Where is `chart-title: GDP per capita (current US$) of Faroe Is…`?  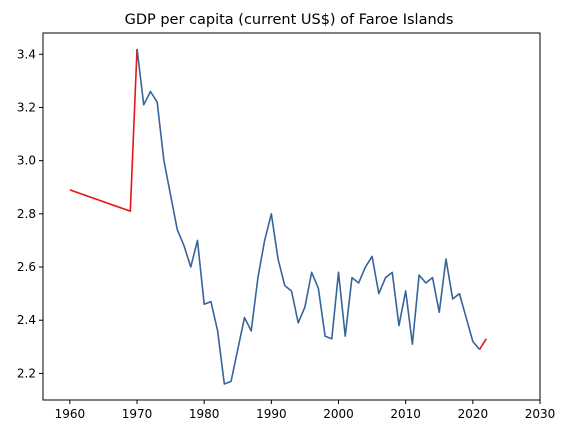 chart-title: GDP per capita (current US$) of Faroe Is… is located at coordinates (289, 20).